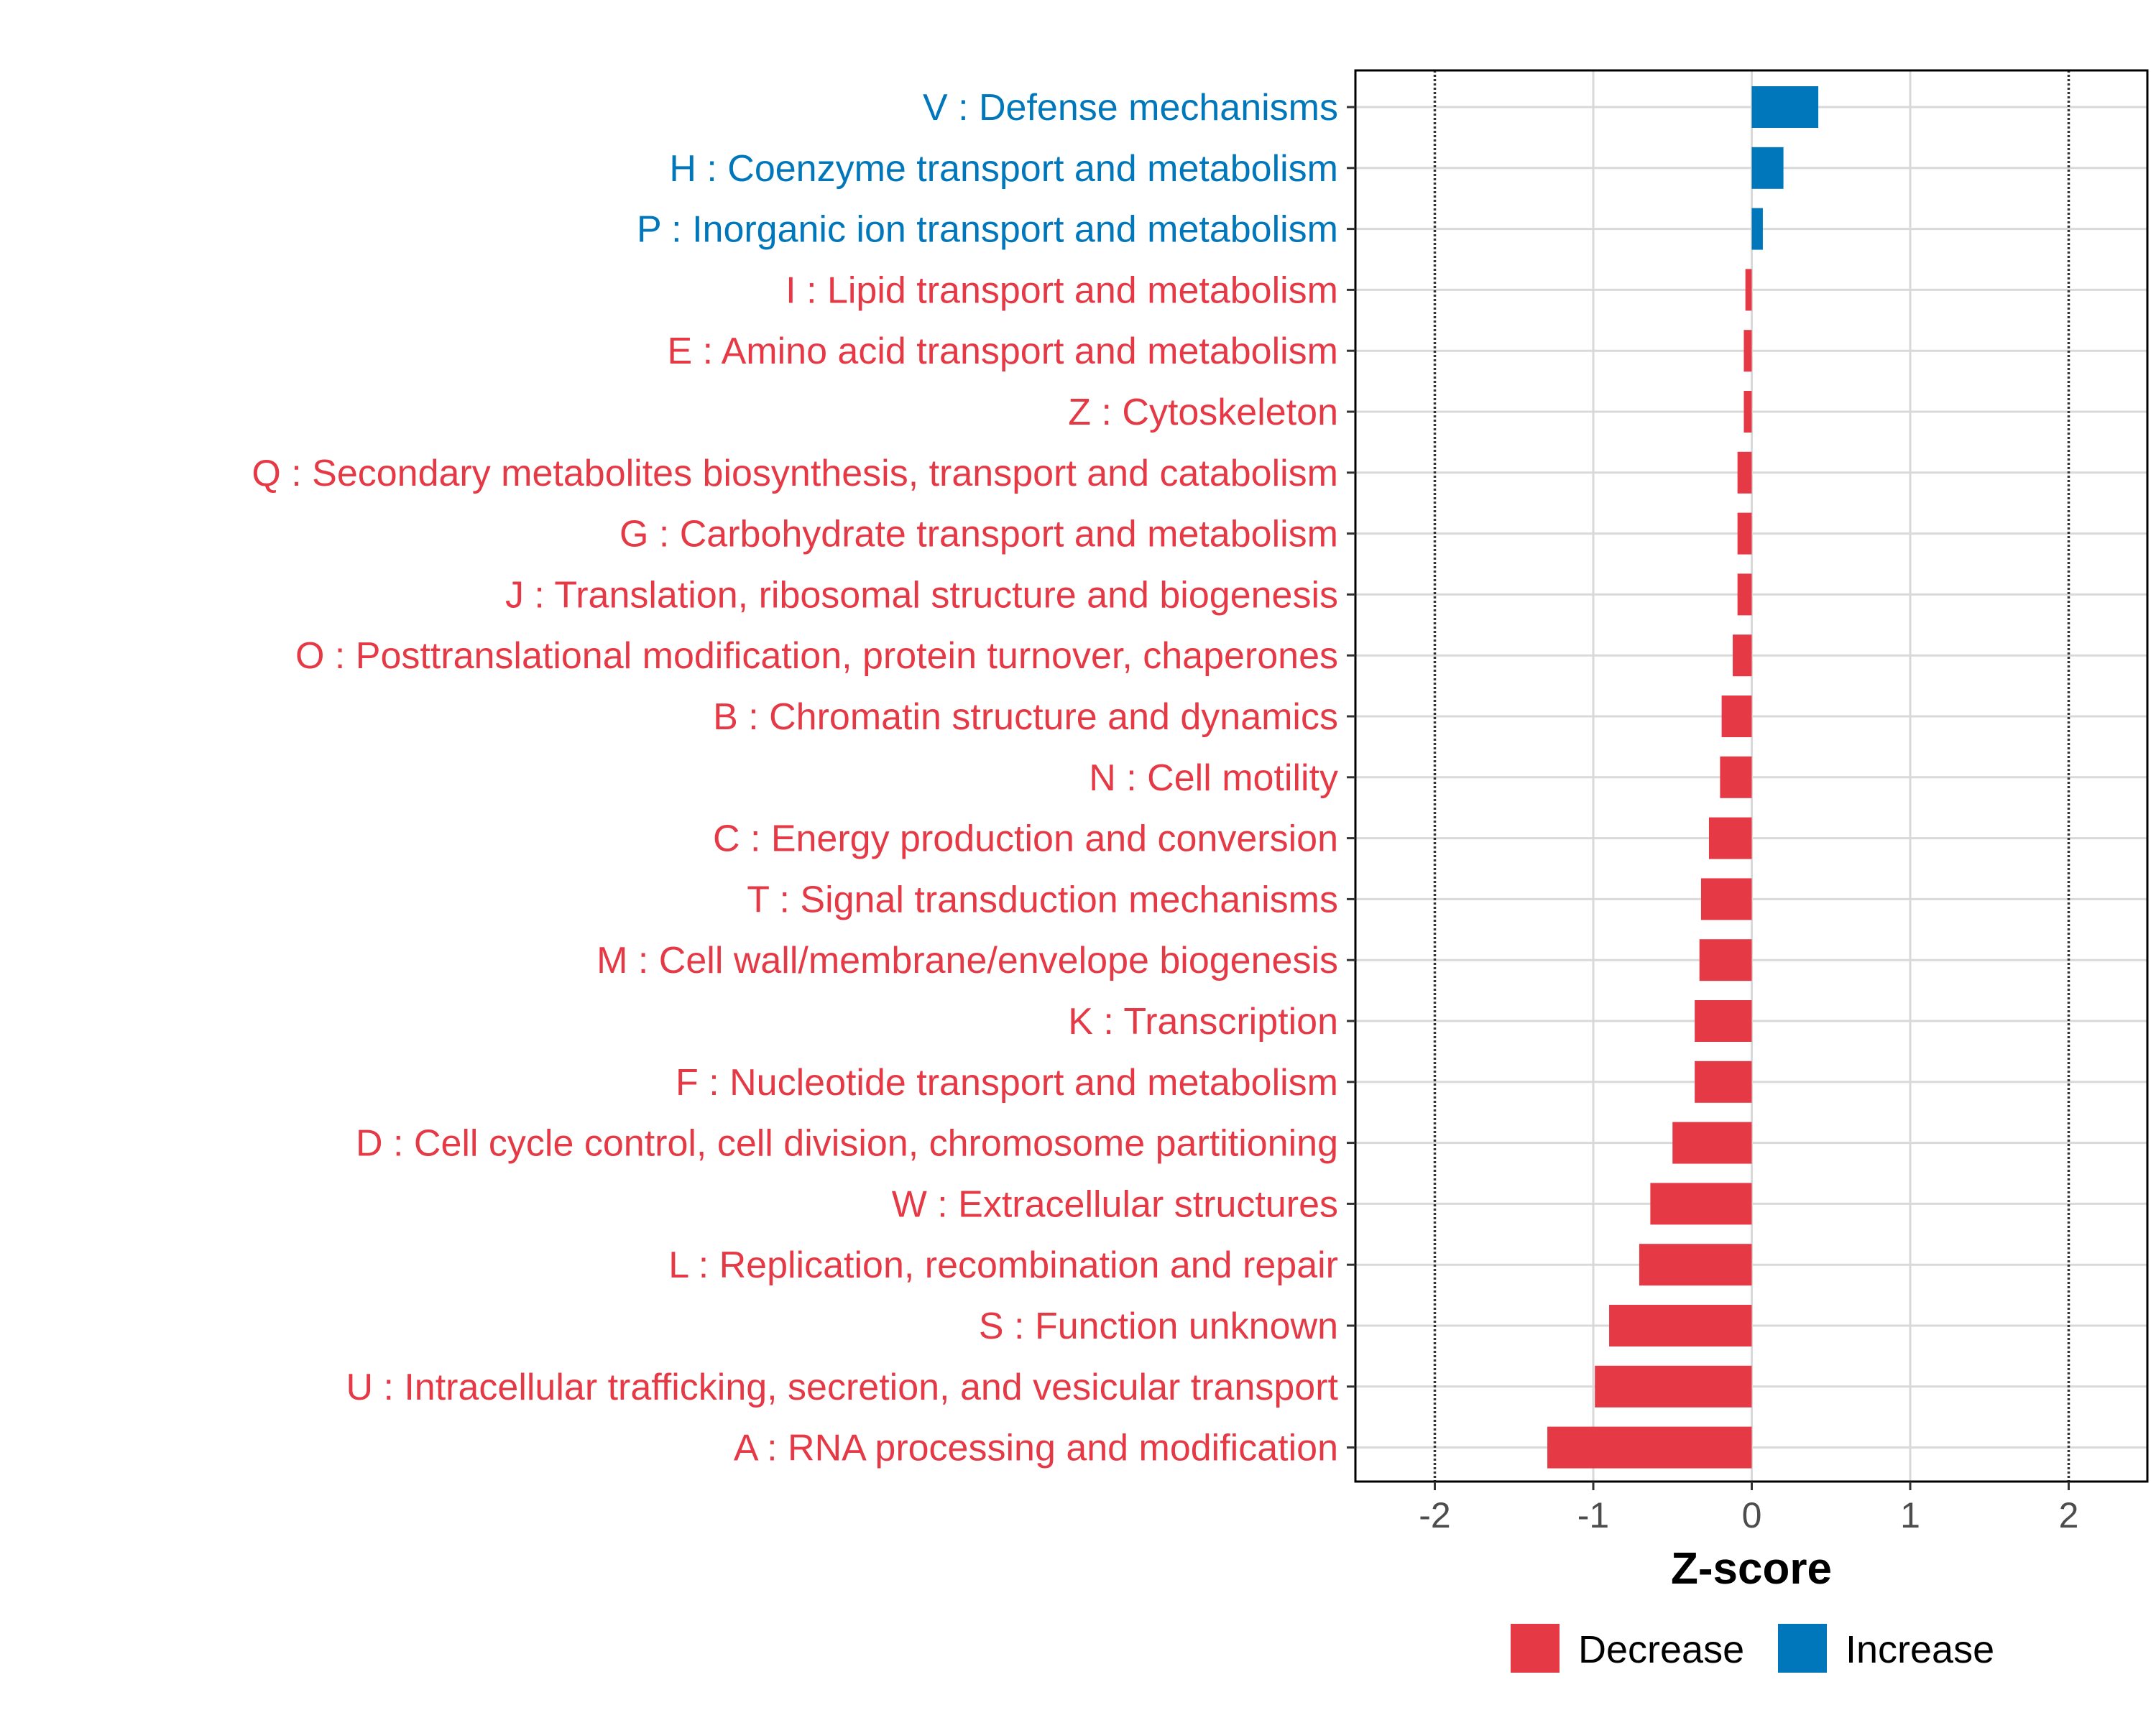 The height and width of the screenshot is (1728, 2156). Describe the element at coordinates (2069, 1515) in the screenshot. I see `x-tick-label: 2` at that location.